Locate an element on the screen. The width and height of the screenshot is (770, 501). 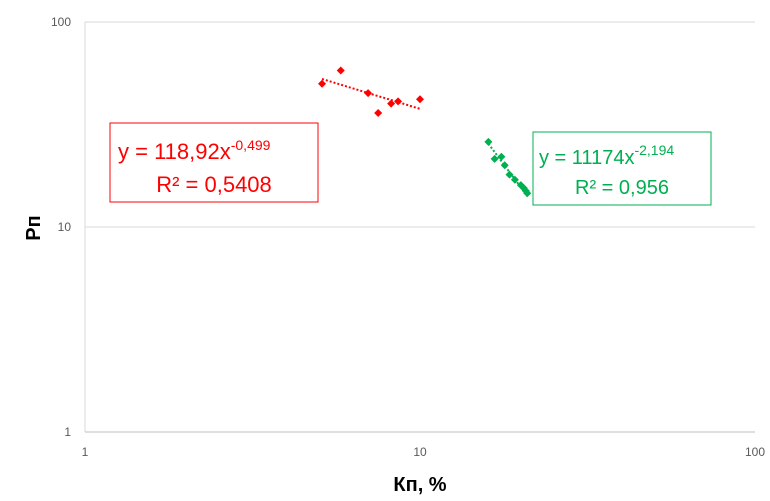
y-axis-title: Рп is located at coordinates (34, 227).